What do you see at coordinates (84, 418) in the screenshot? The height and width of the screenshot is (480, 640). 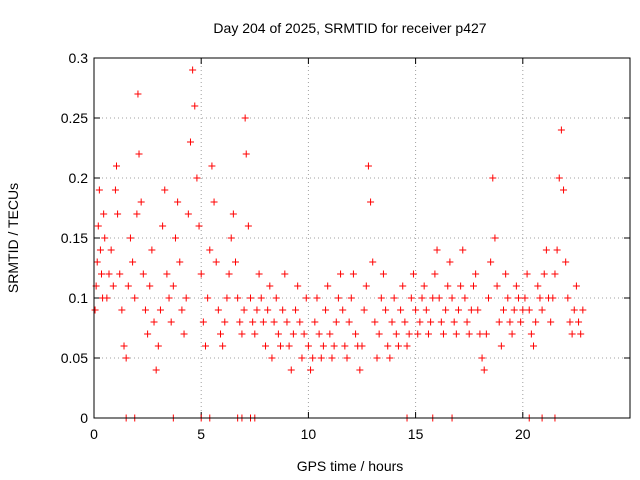 I see `y-tick-label: 0` at bounding box center [84, 418].